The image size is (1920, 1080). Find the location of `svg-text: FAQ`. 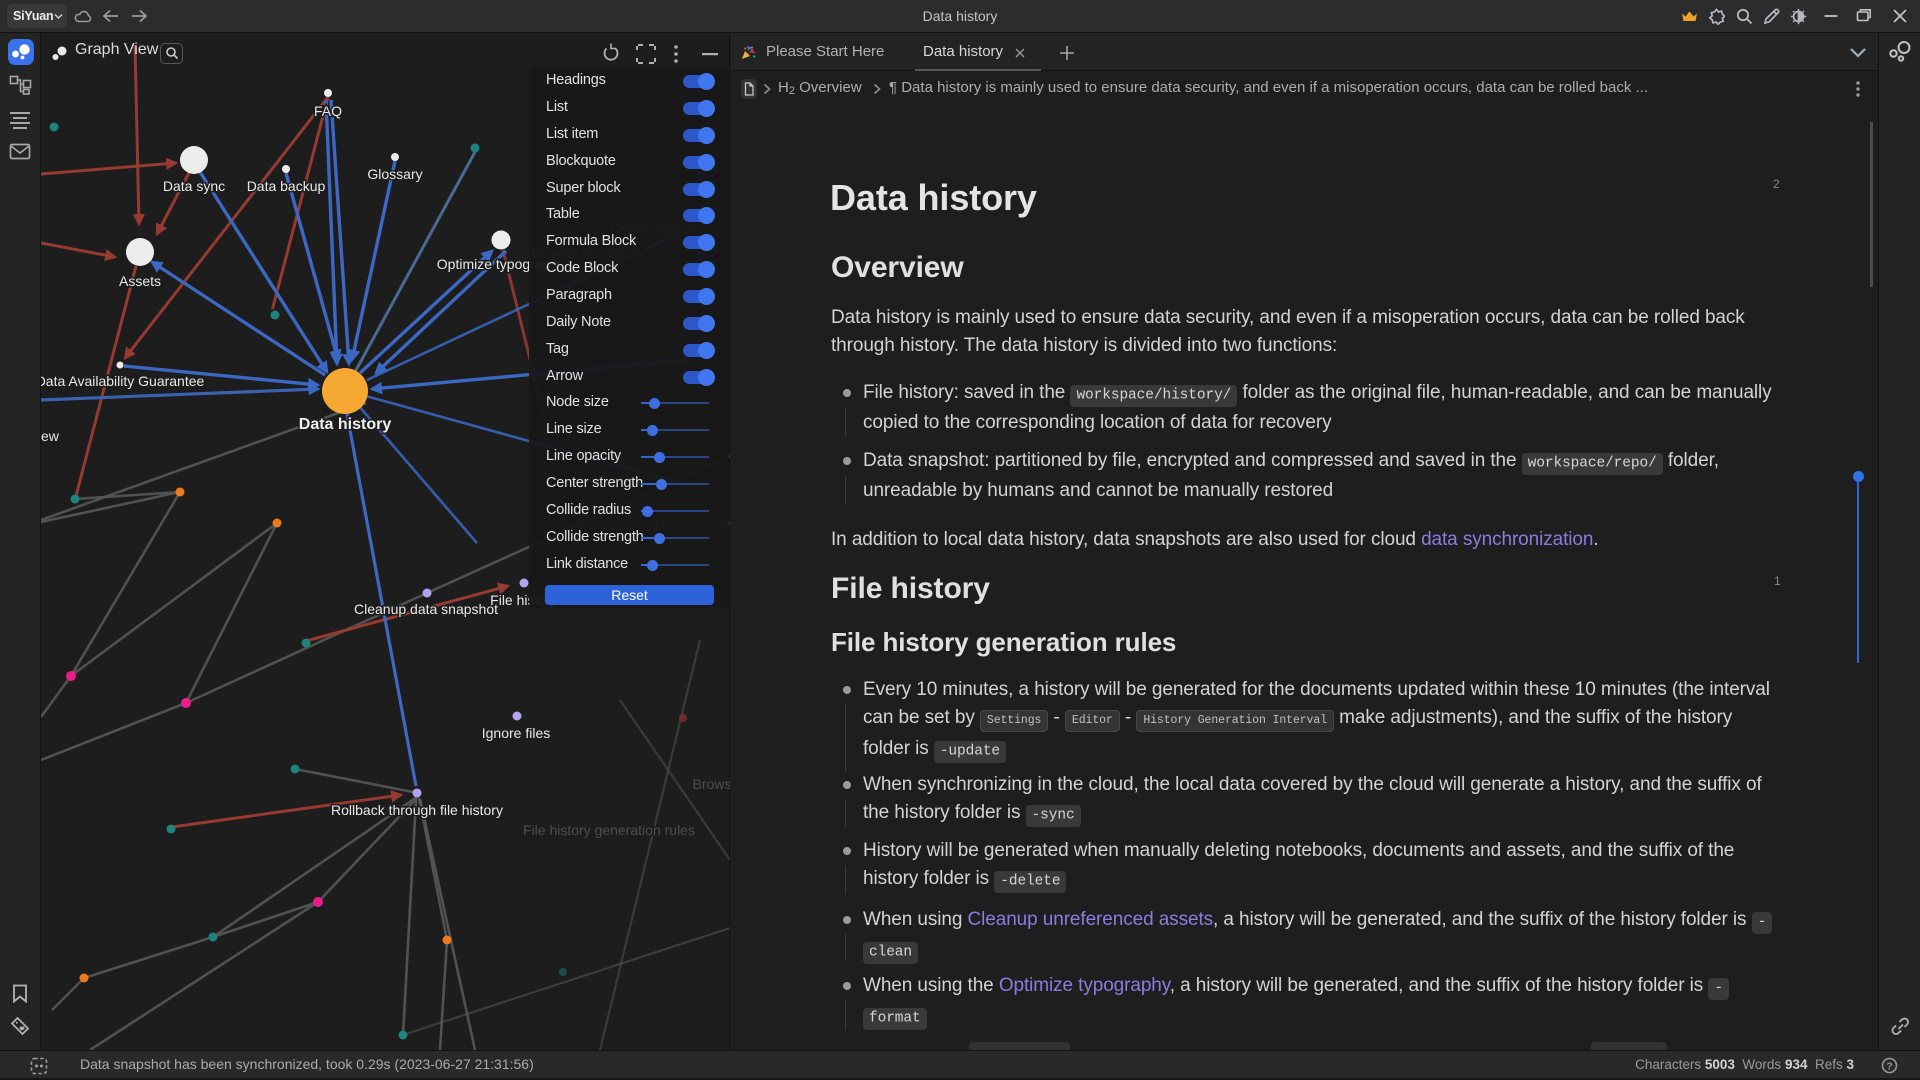

svg-text: FAQ is located at coordinates (328, 111).